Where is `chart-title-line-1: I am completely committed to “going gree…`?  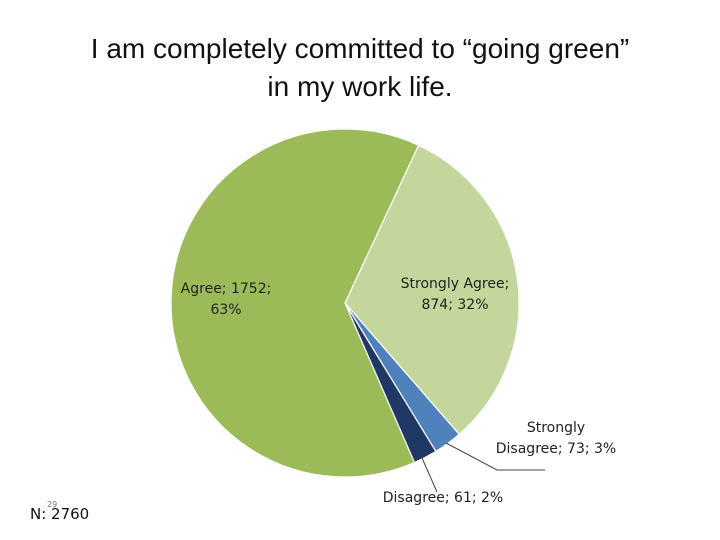
chart-title-line-1: I am completely committed to “going gree… is located at coordinates (360, 48).